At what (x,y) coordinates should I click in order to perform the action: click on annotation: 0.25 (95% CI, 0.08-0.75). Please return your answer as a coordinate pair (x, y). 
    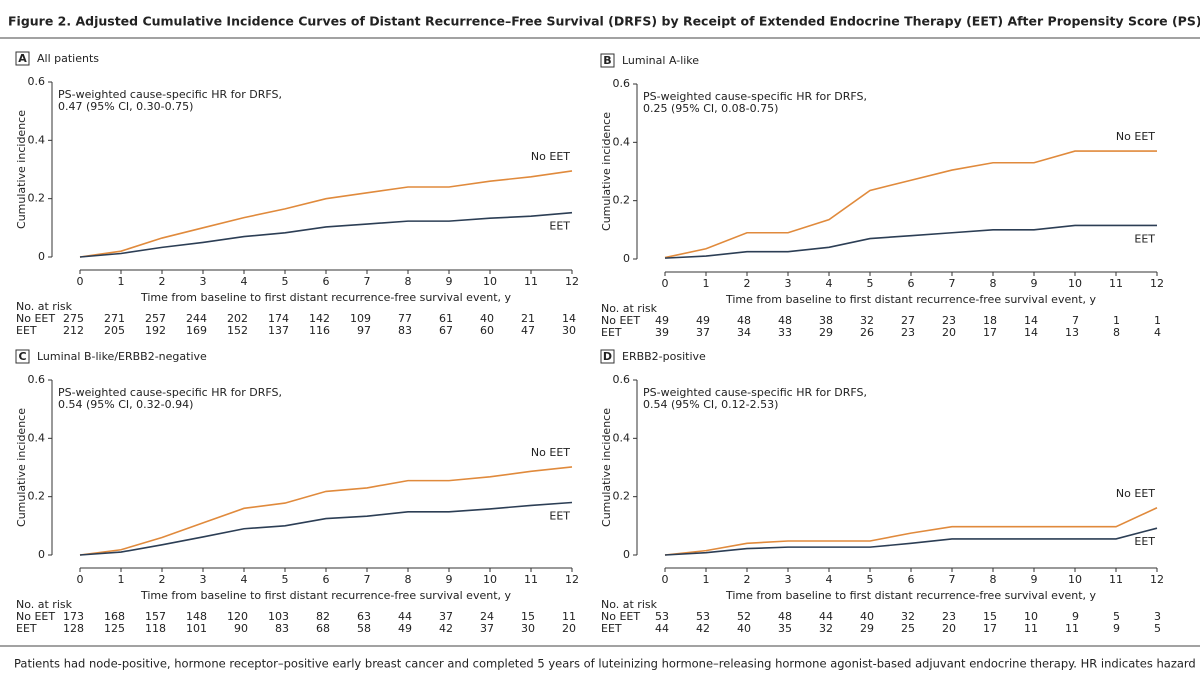
    Looking at the image, I should click on (710, 108).